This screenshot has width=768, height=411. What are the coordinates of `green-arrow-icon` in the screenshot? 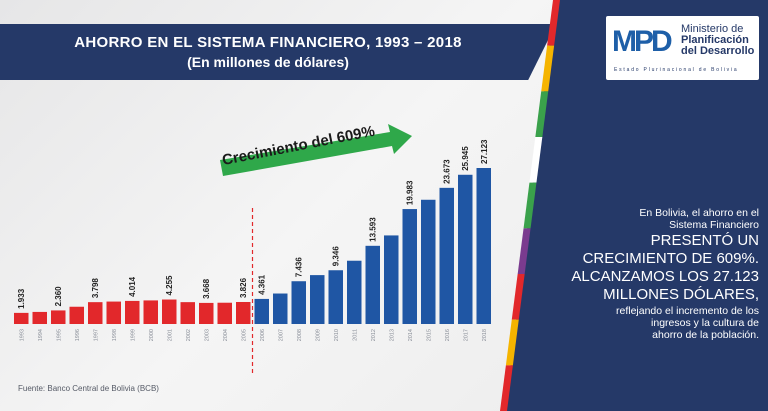 It's located at (316, 150).